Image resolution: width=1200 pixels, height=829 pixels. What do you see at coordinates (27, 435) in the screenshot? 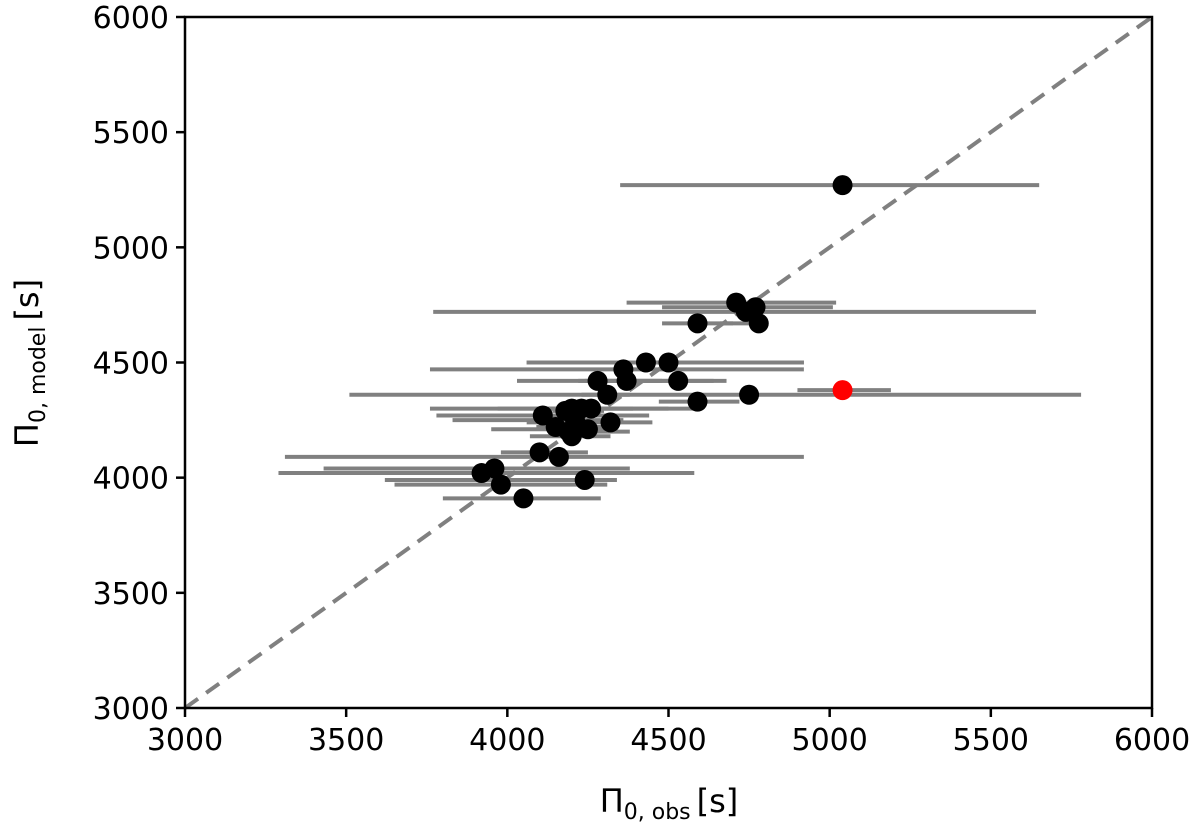
I see `y-axis-label-symbol: Π` at bounding box center [27, 435].